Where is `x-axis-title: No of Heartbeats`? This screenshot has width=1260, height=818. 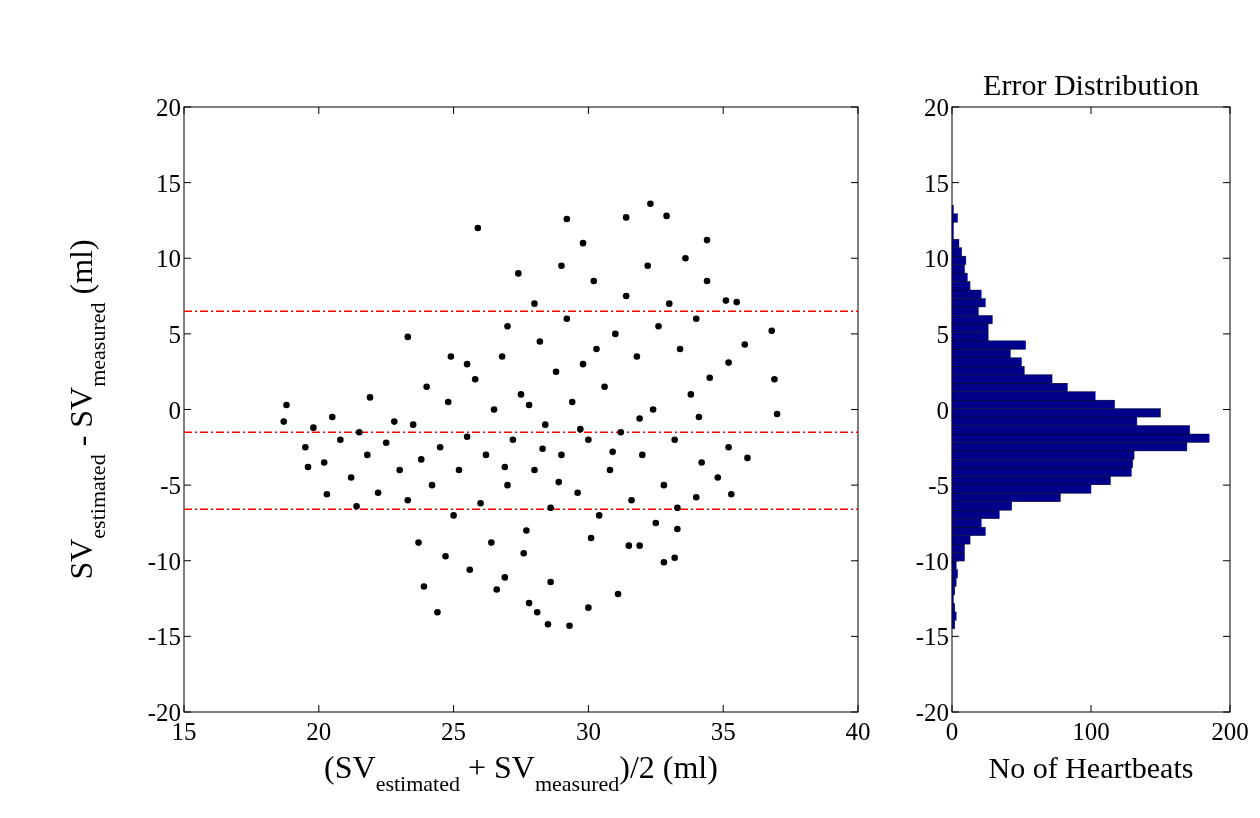
x-axis-title: No of Heartbeats is located at coordinates (1091, 767).